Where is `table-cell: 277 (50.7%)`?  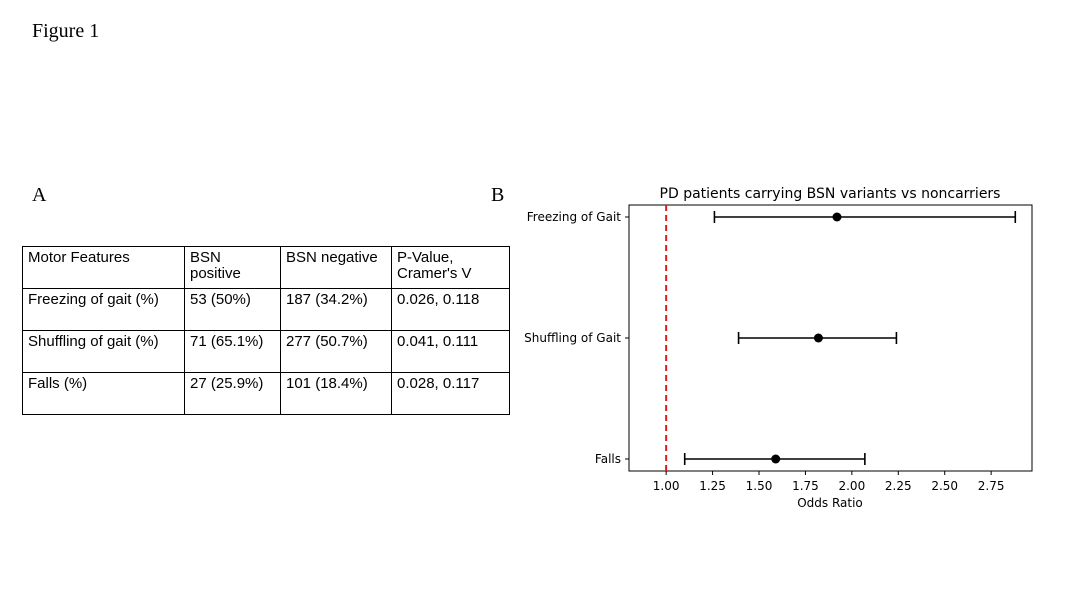
table-cell: 277 (50.7%) is located at coordinates (336, 351).